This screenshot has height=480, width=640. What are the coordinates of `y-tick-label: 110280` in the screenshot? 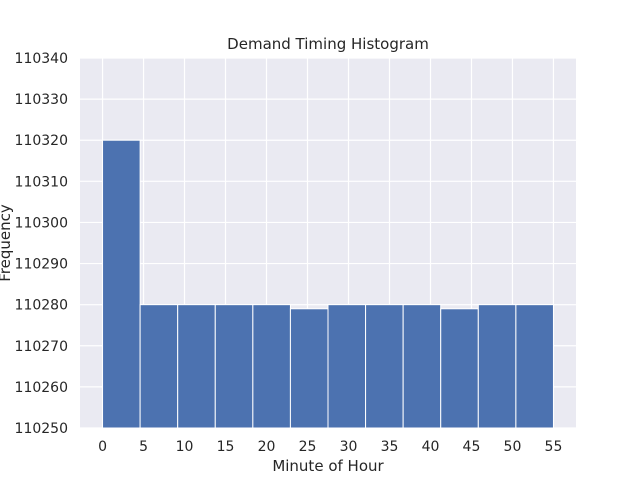 It's located at (41, 306).